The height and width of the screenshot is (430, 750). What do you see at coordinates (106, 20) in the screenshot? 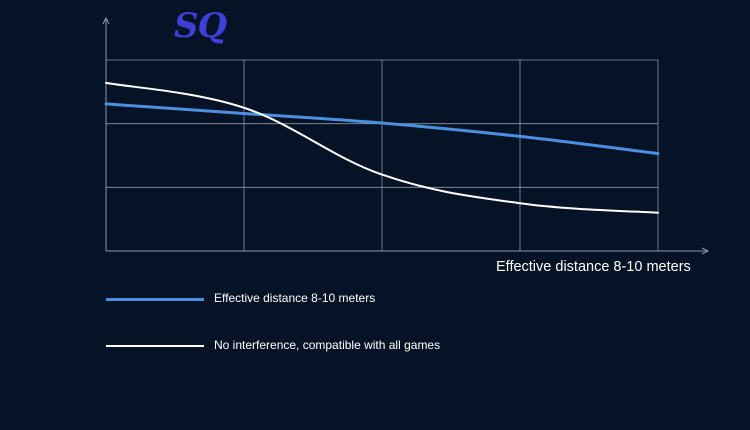
I see `y-axis-arrow` at bounding box center [106, 20].